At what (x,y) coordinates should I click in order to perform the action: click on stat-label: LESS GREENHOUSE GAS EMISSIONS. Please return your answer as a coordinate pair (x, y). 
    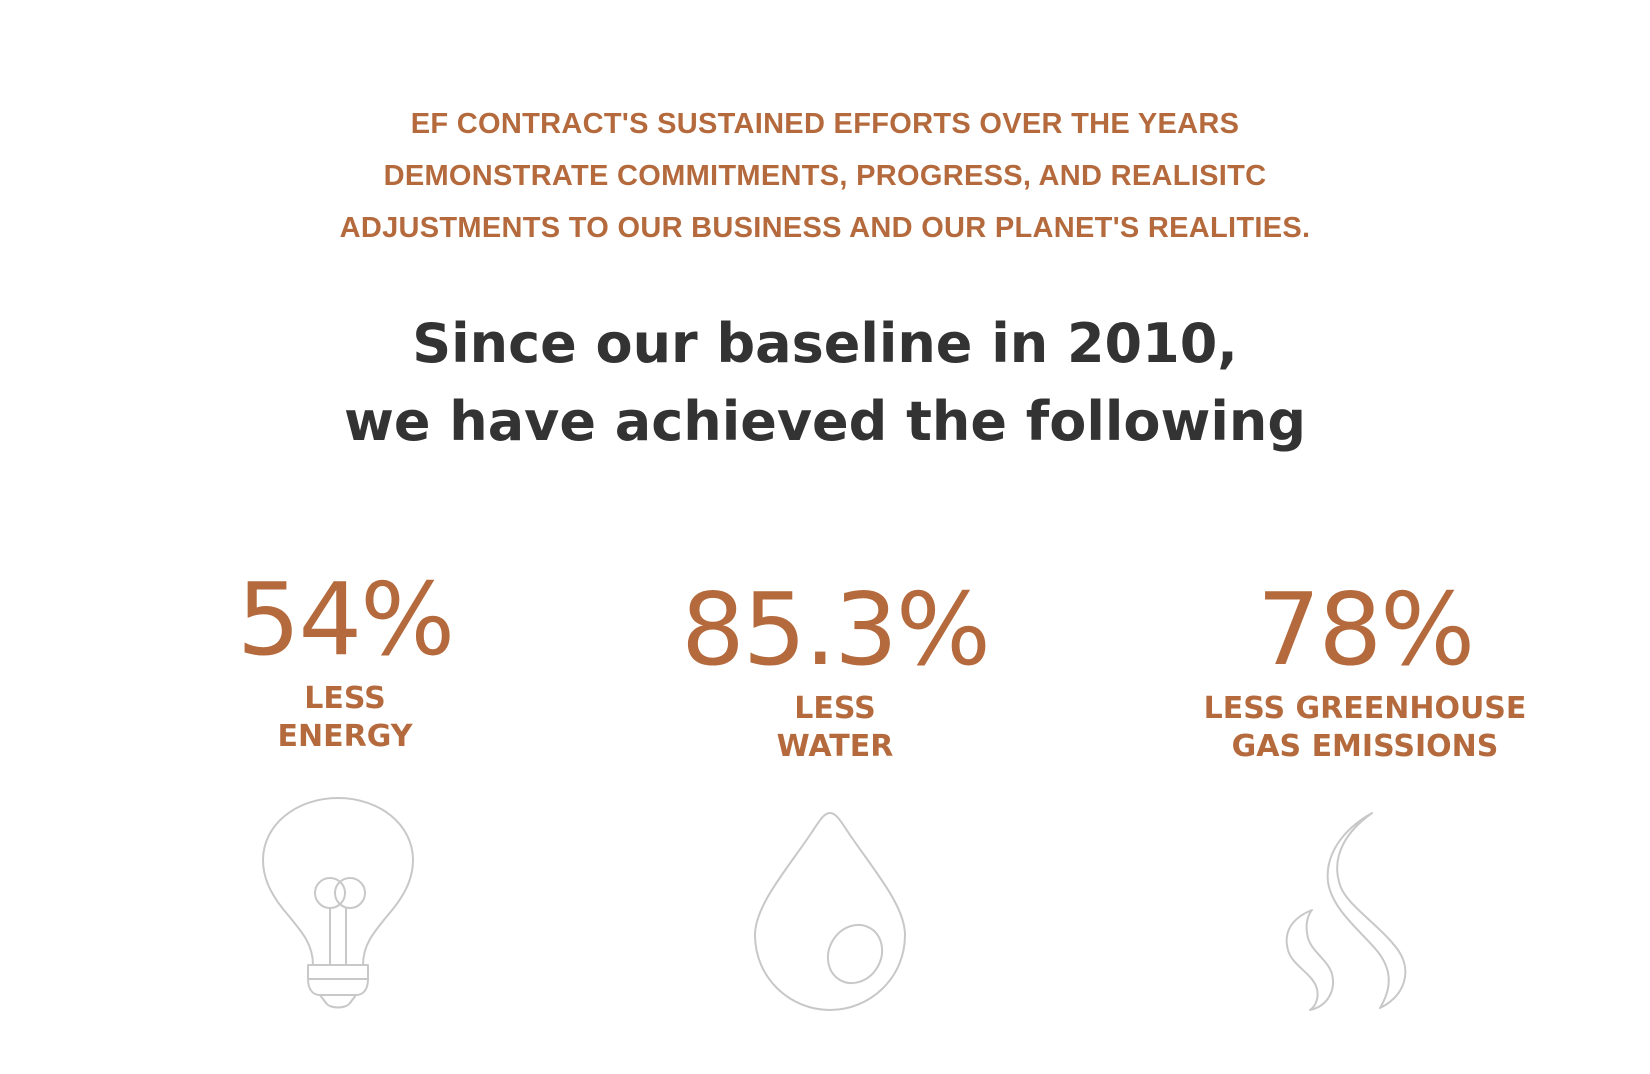
    Looking at the image, I should click on (1365, 728).